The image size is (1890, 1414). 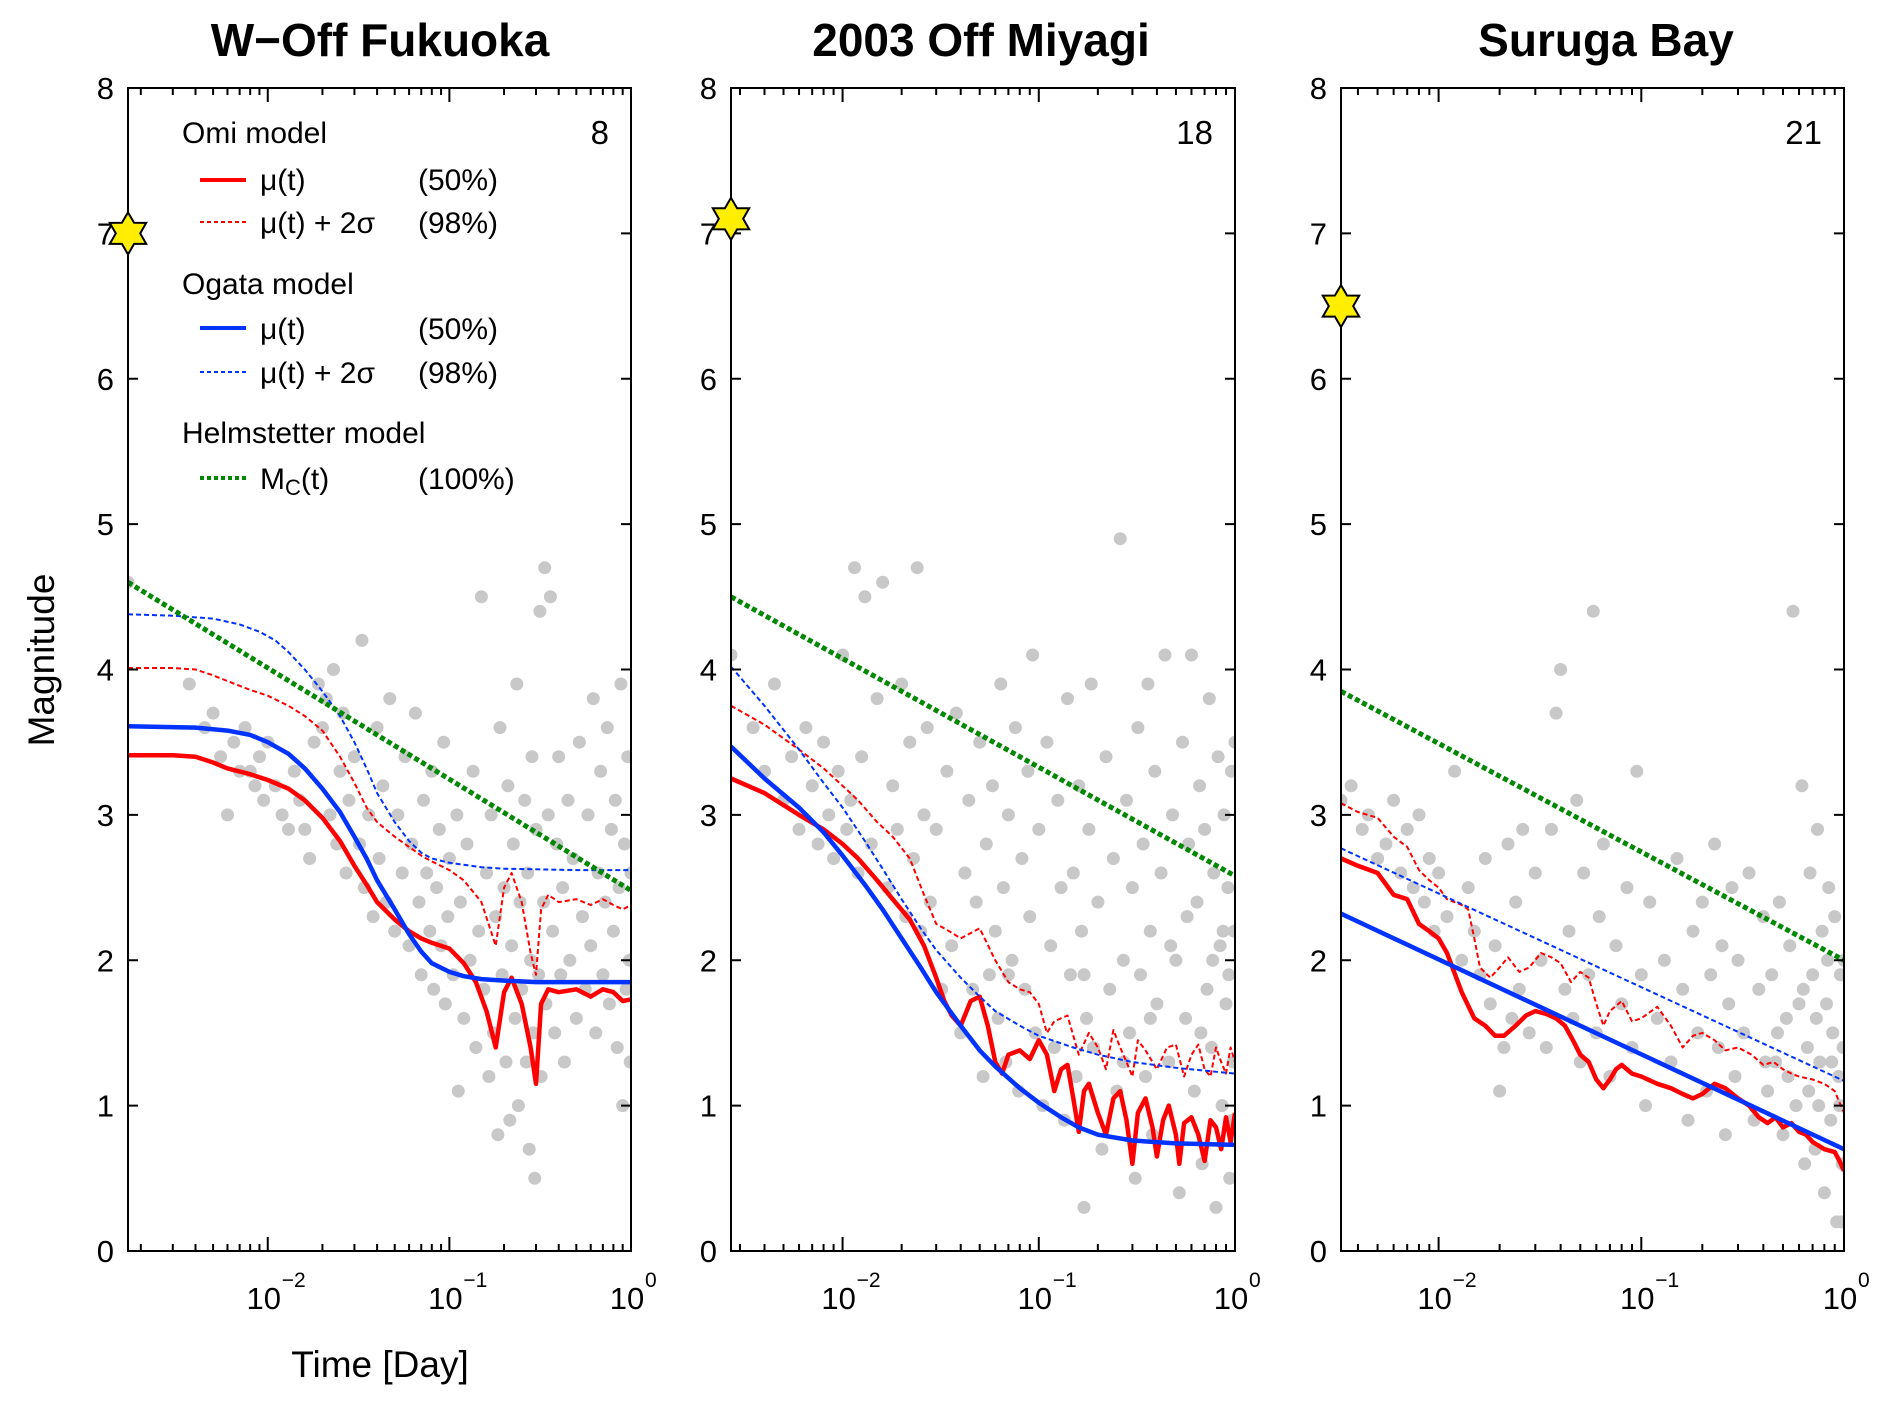 What do you see at coordinates (708, 960) in the screenshot?
I see `y-tick-label: 2` at bounding box center [708, 960].